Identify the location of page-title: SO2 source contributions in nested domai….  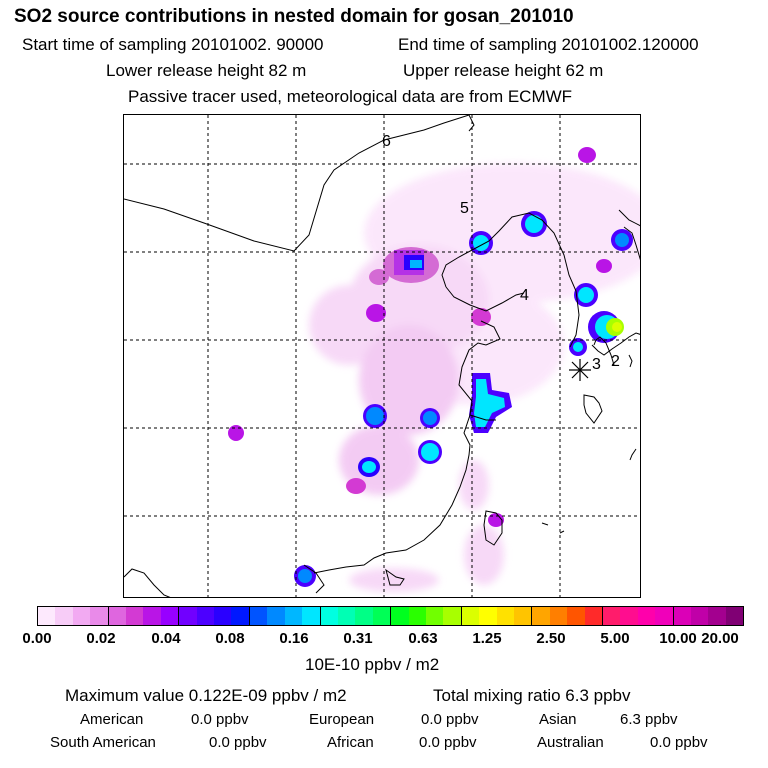
(294, 16).